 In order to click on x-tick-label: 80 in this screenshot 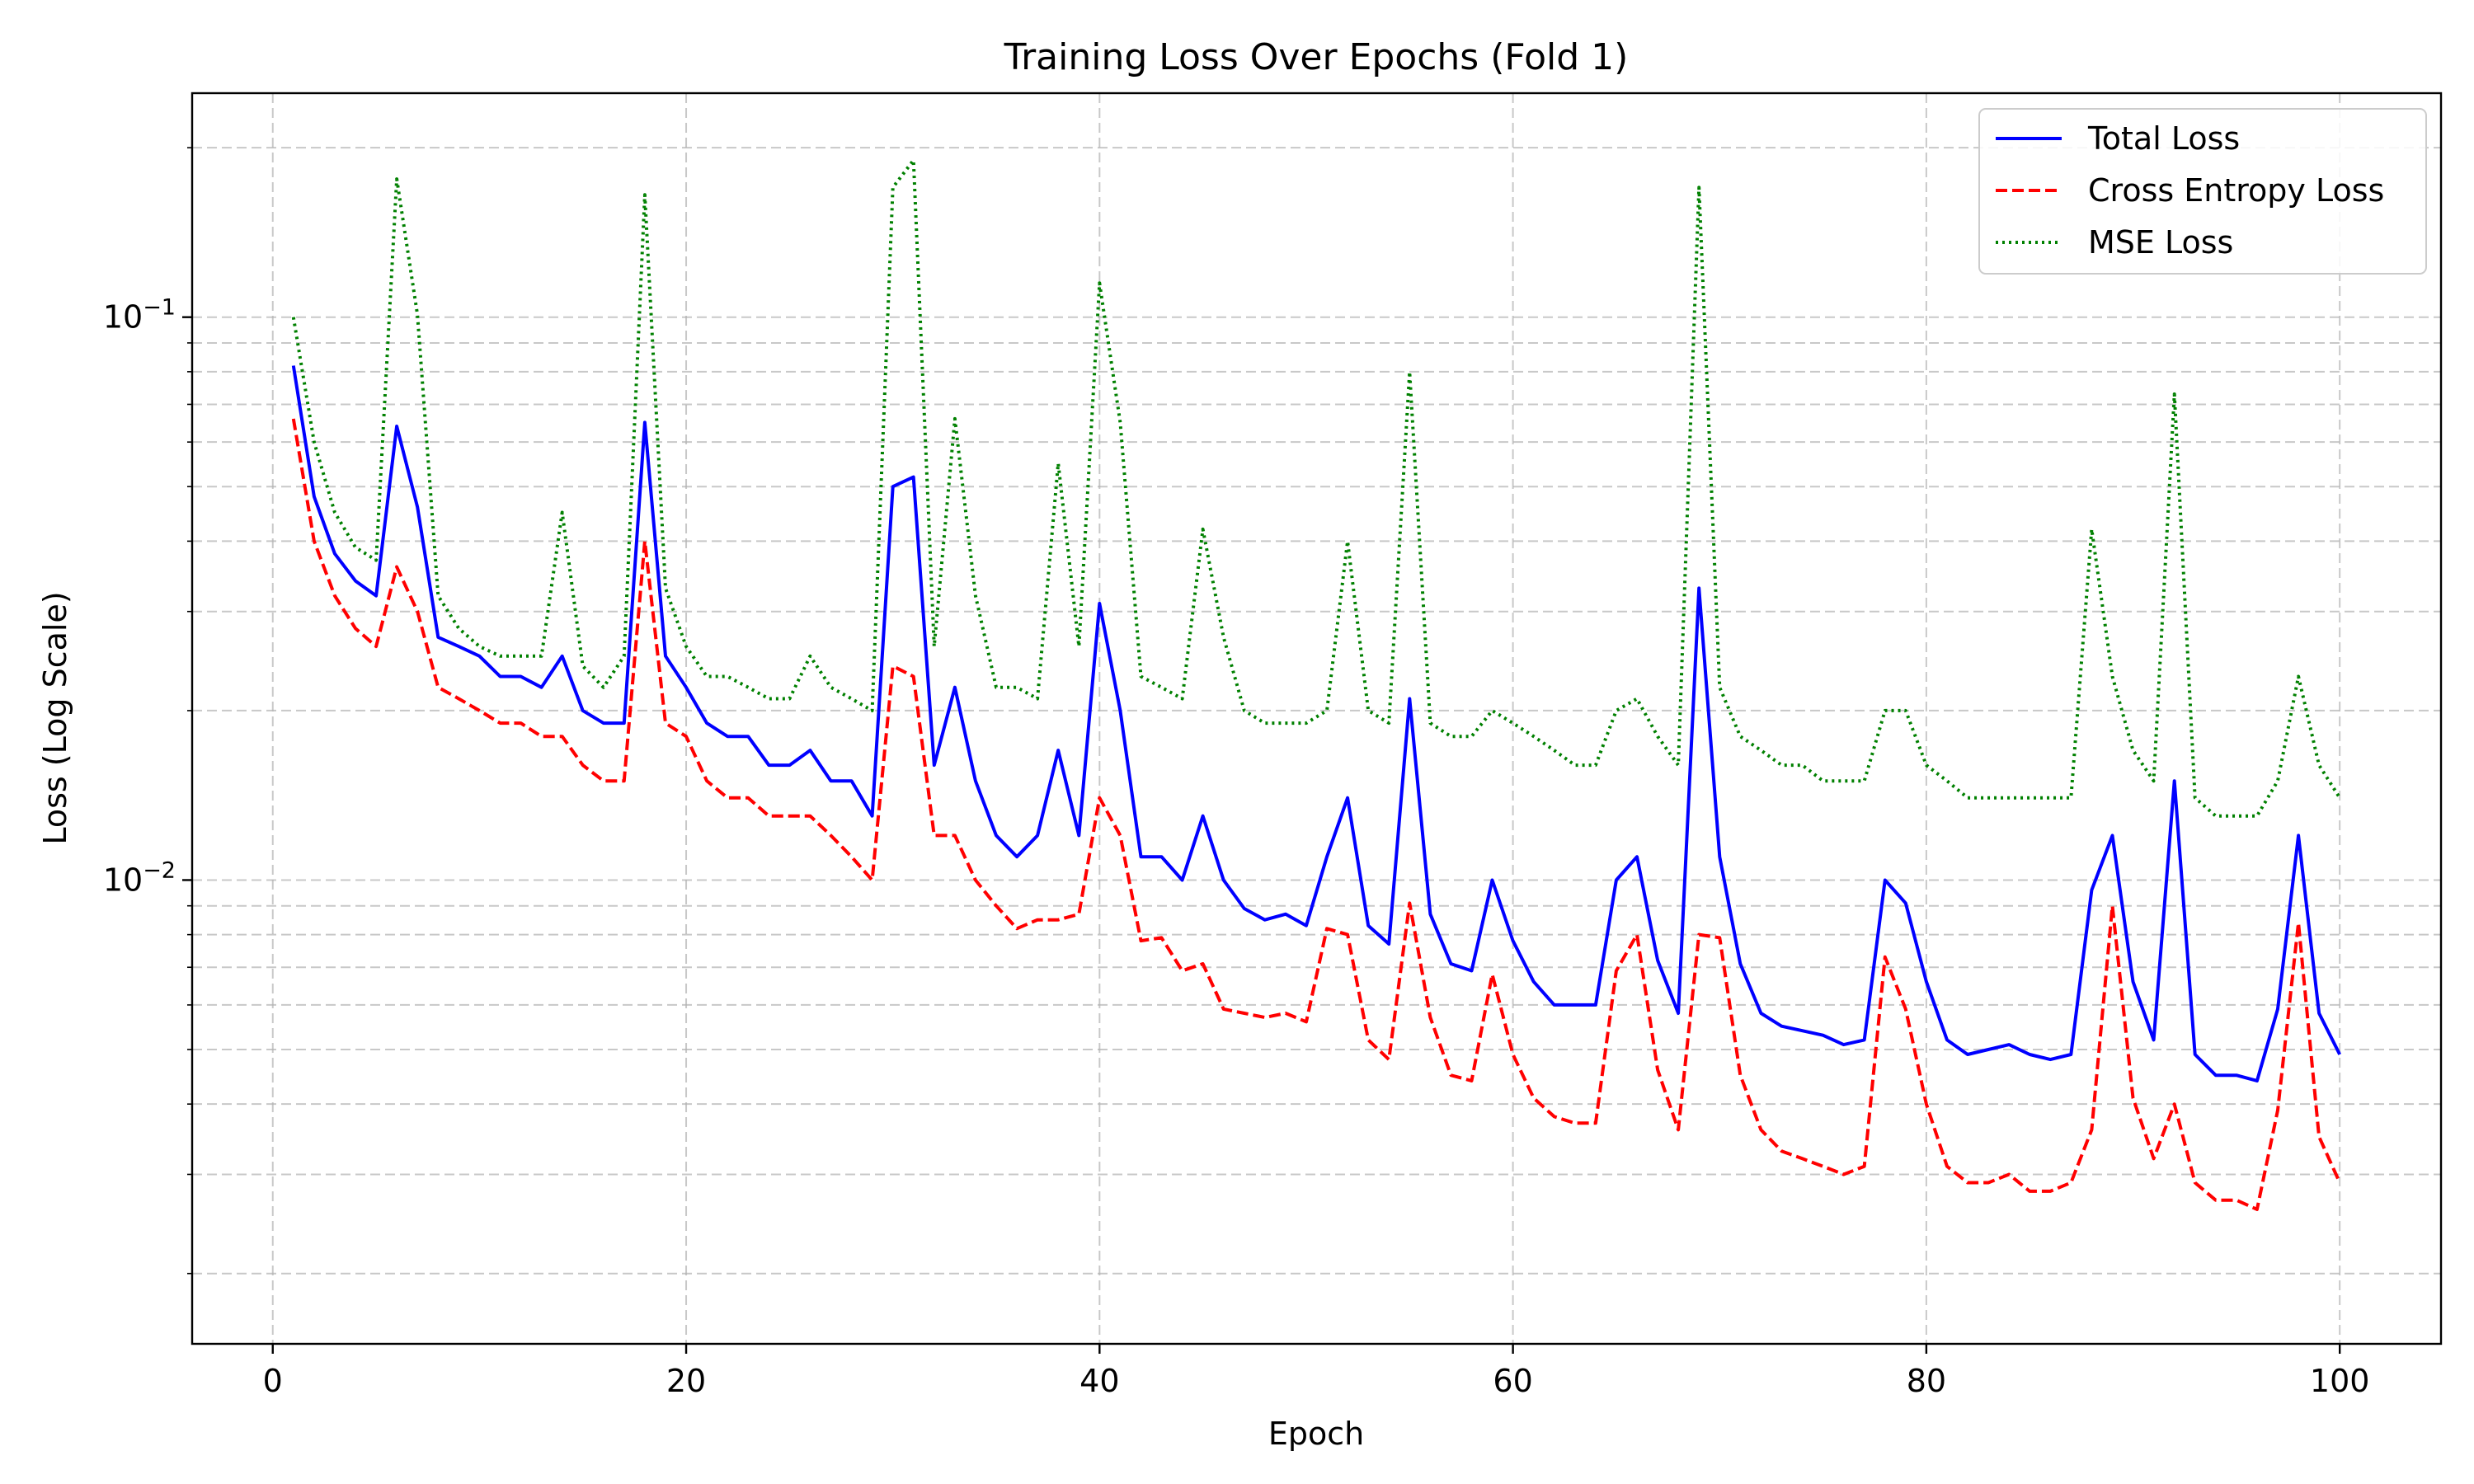, I will do `click(1926, 1381)`.